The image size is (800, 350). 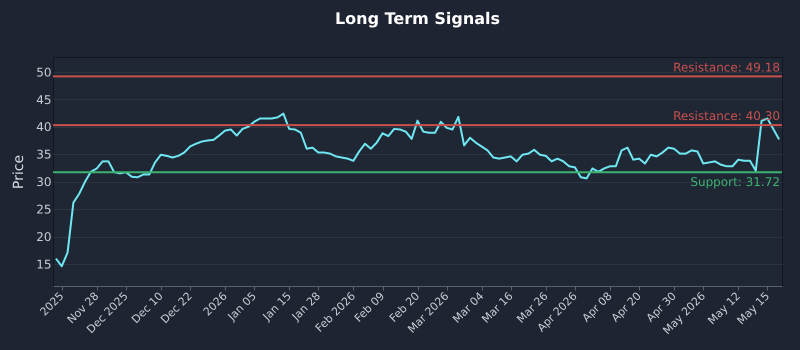 I want to click on y-axis-title: Price, so click(x=19, y=172).